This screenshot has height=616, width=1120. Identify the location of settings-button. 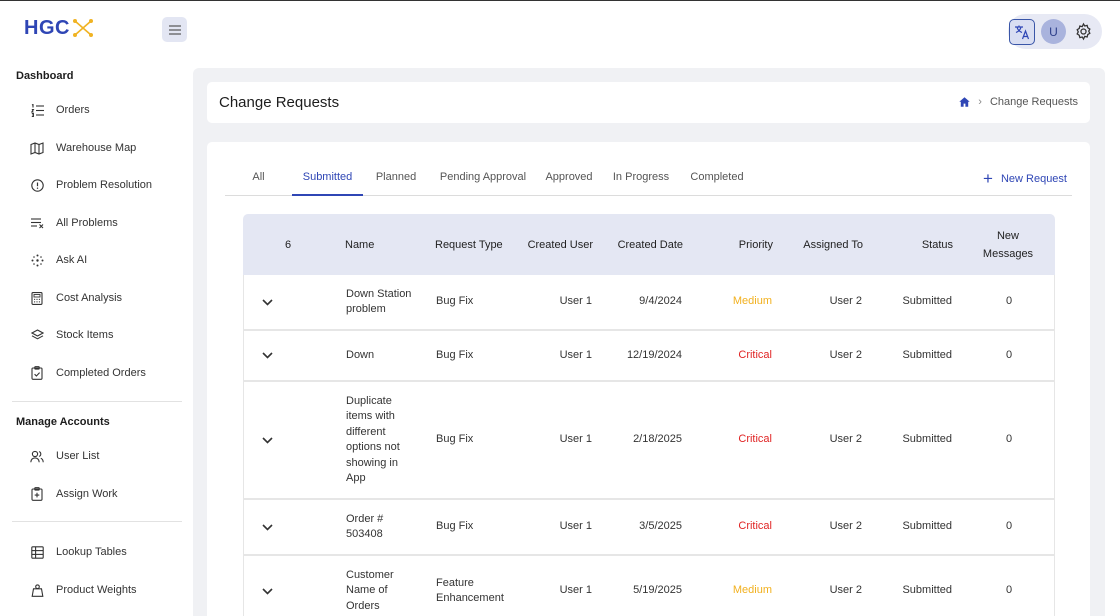
(1083, 31).